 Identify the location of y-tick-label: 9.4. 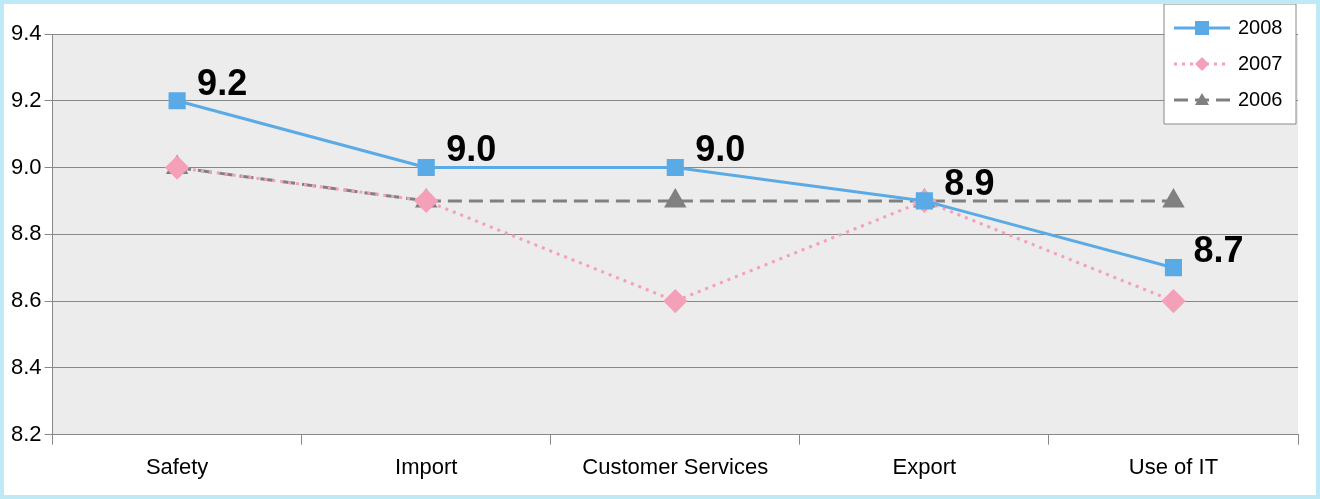
(26, 33).